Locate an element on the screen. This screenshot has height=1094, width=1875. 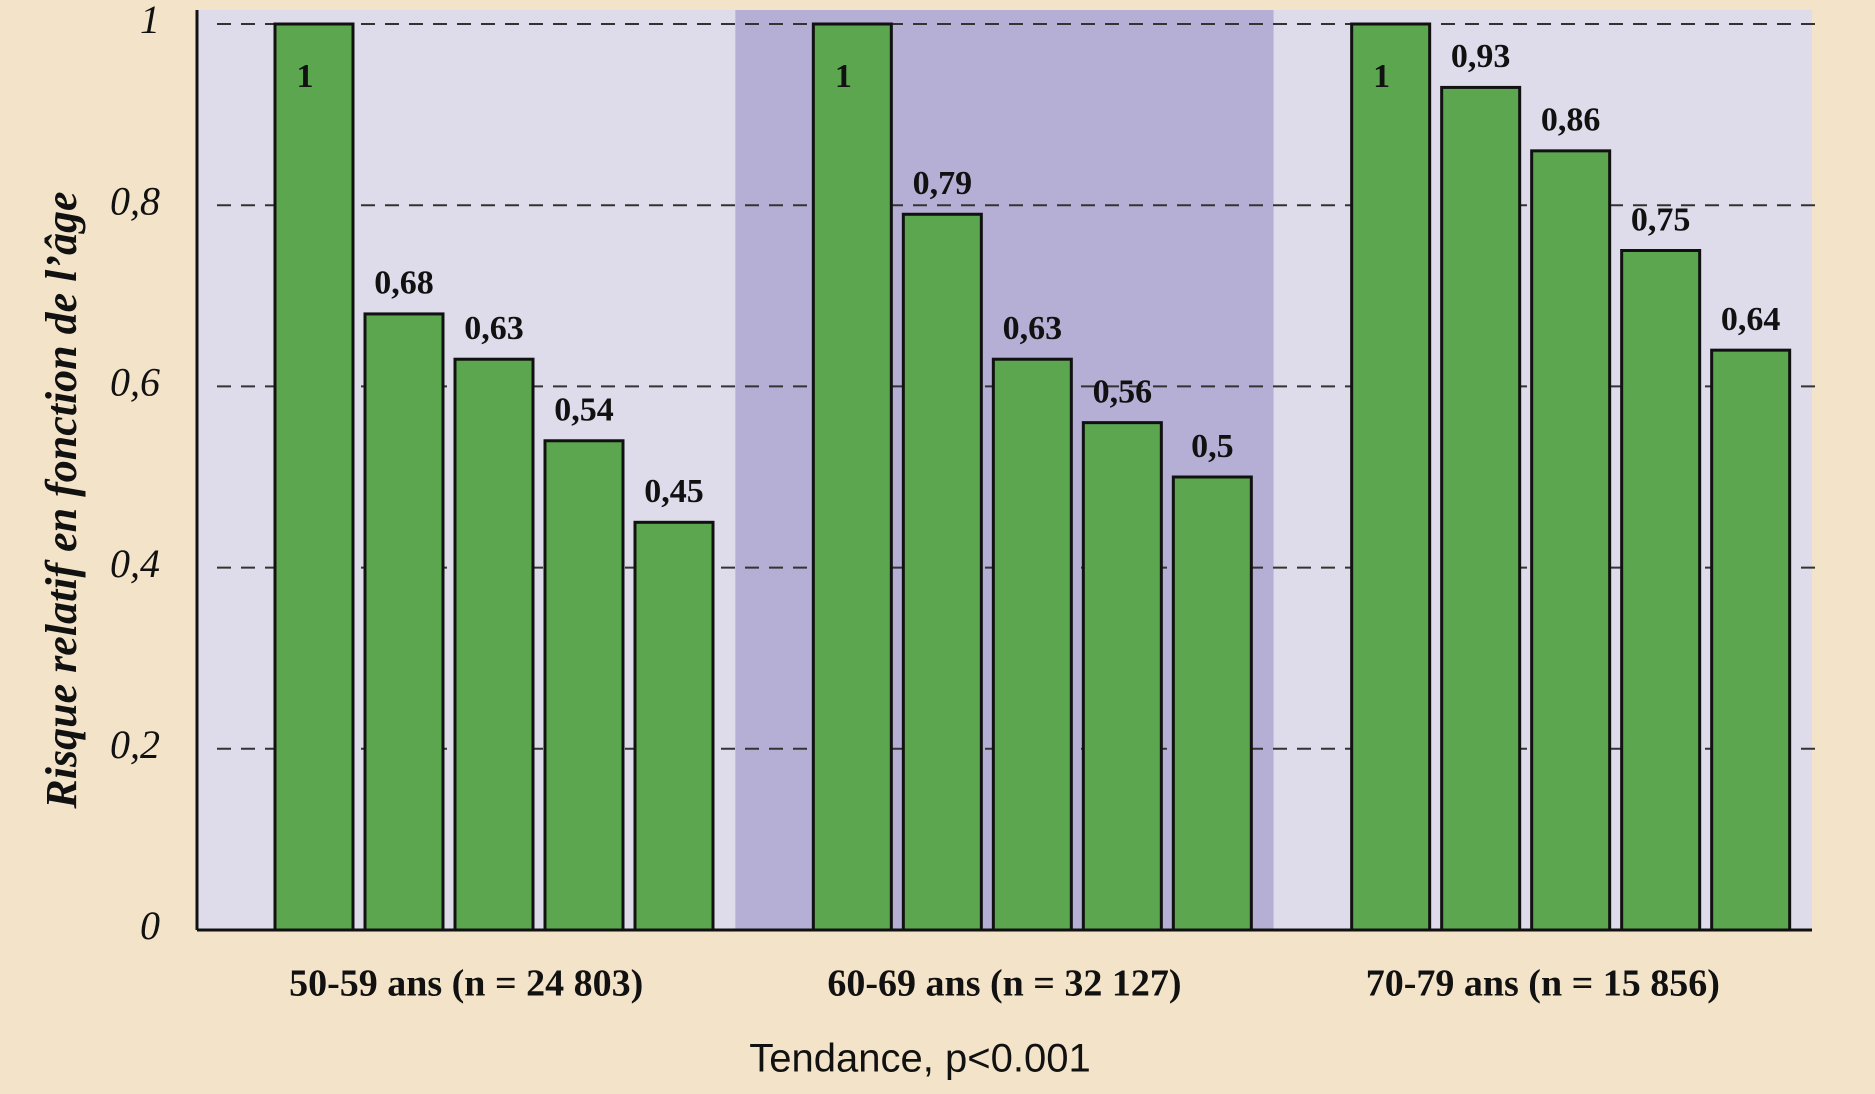
value-label: 0,45 is located at coordinates (674, 491).